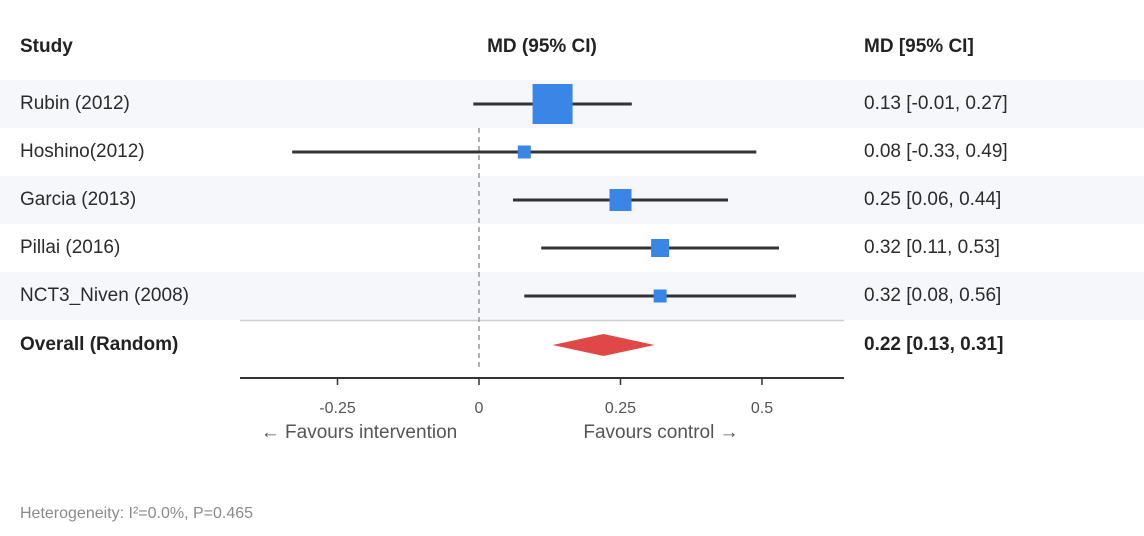  Describe the element at coordinates (104, 295) in the screenshot. I see `study-name: NCT3_Niven (2008)` at that location.